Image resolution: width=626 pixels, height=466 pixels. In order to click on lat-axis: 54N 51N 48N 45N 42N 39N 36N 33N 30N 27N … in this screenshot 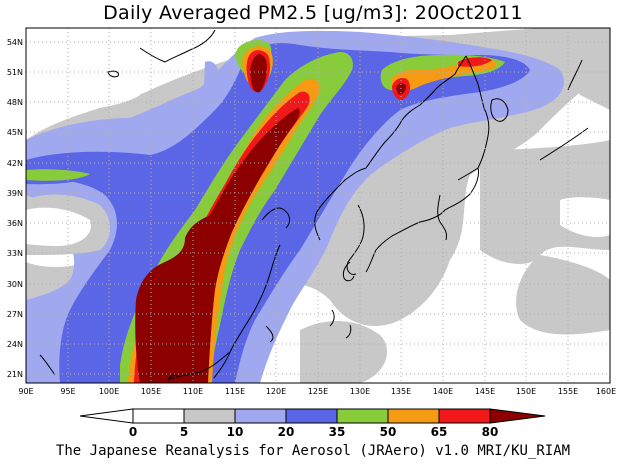, I will do `click(15, 208)`.